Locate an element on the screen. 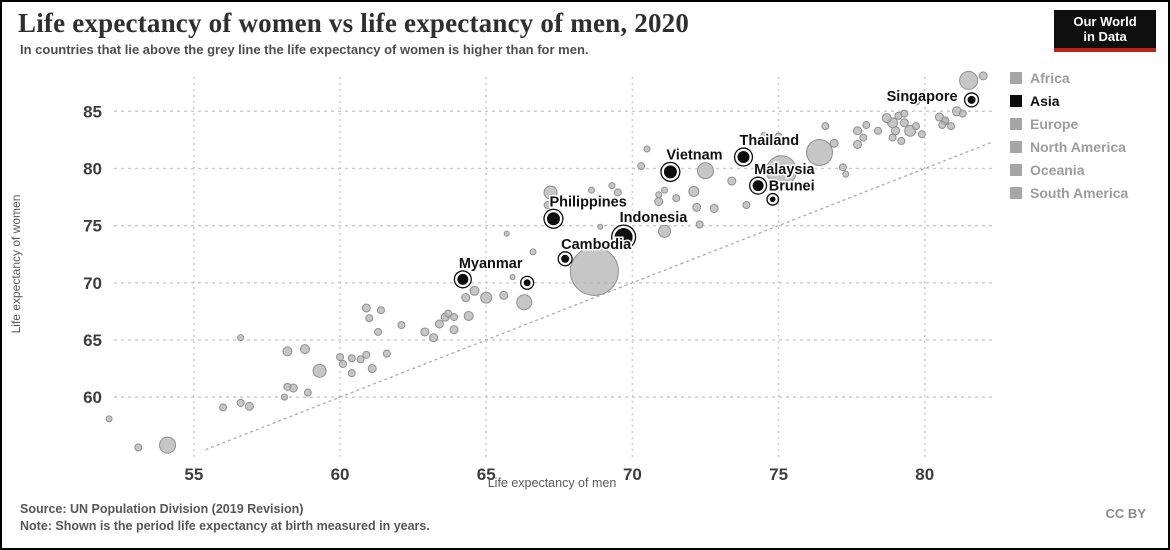 This screenshot has height=550, width=1170. legend-item-south-america: South America is located at coordinates (1069, 193).